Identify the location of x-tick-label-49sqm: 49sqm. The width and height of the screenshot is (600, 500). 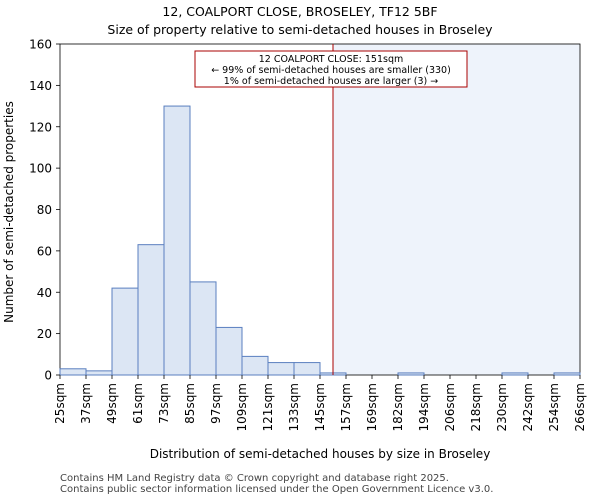
(112, 403).